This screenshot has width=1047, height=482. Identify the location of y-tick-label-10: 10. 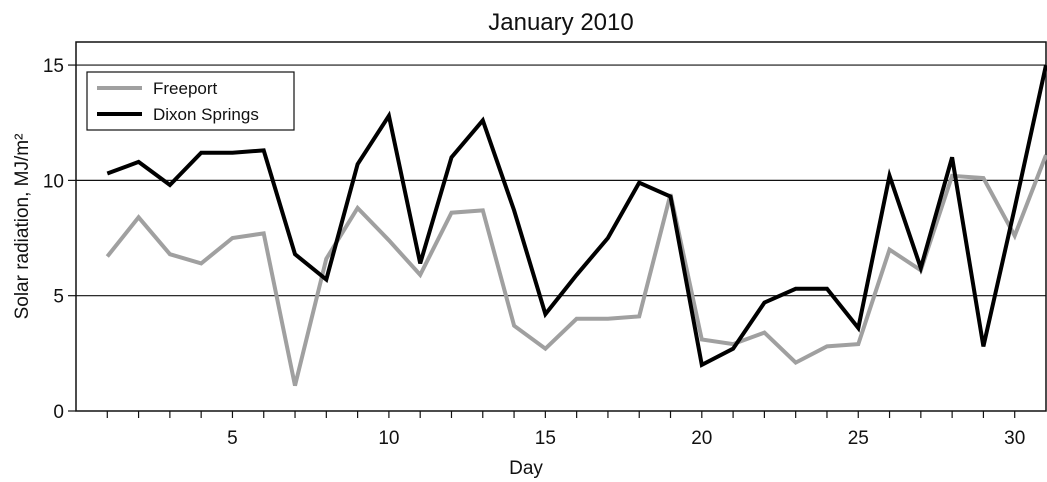
(53, 181).